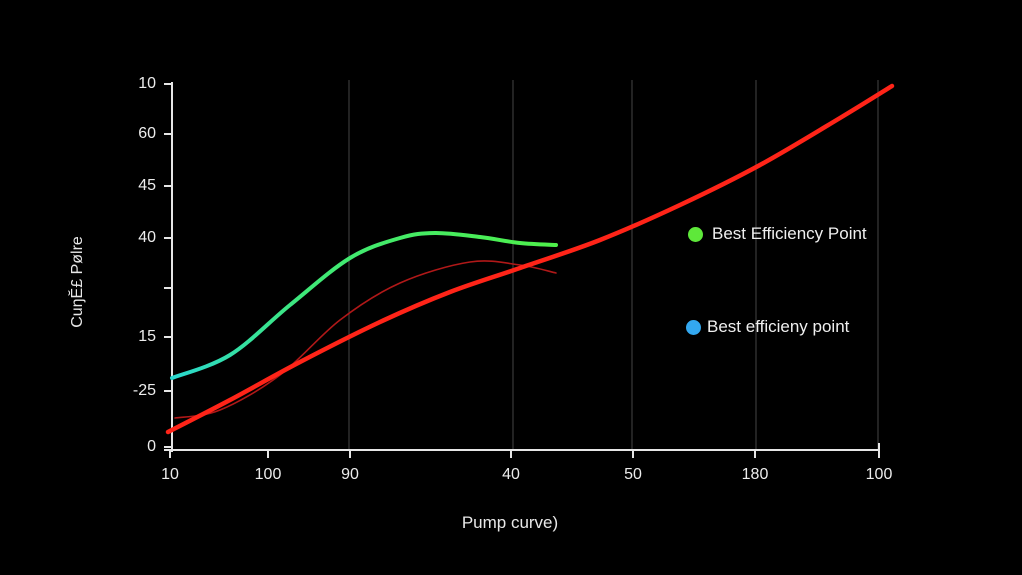  Describe the element at coordinates (524, 450) in the screenshot. I see `x-axis-ticks` at that location.